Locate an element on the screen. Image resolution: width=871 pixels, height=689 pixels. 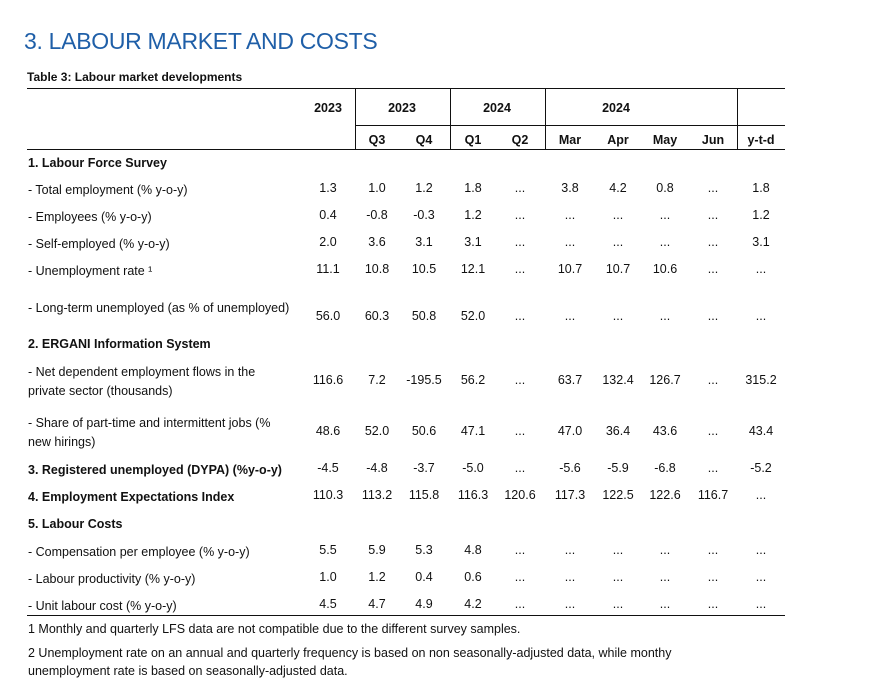
header-bottom-rule is located at coordinates (406, 149).